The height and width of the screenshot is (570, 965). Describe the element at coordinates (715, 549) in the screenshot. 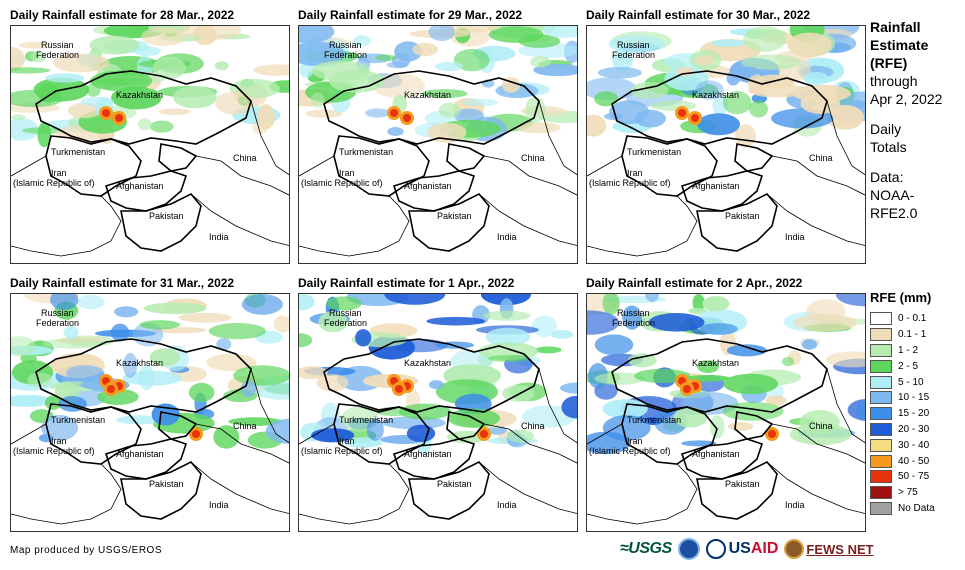

I see `usaid-seal-icon` at that location.